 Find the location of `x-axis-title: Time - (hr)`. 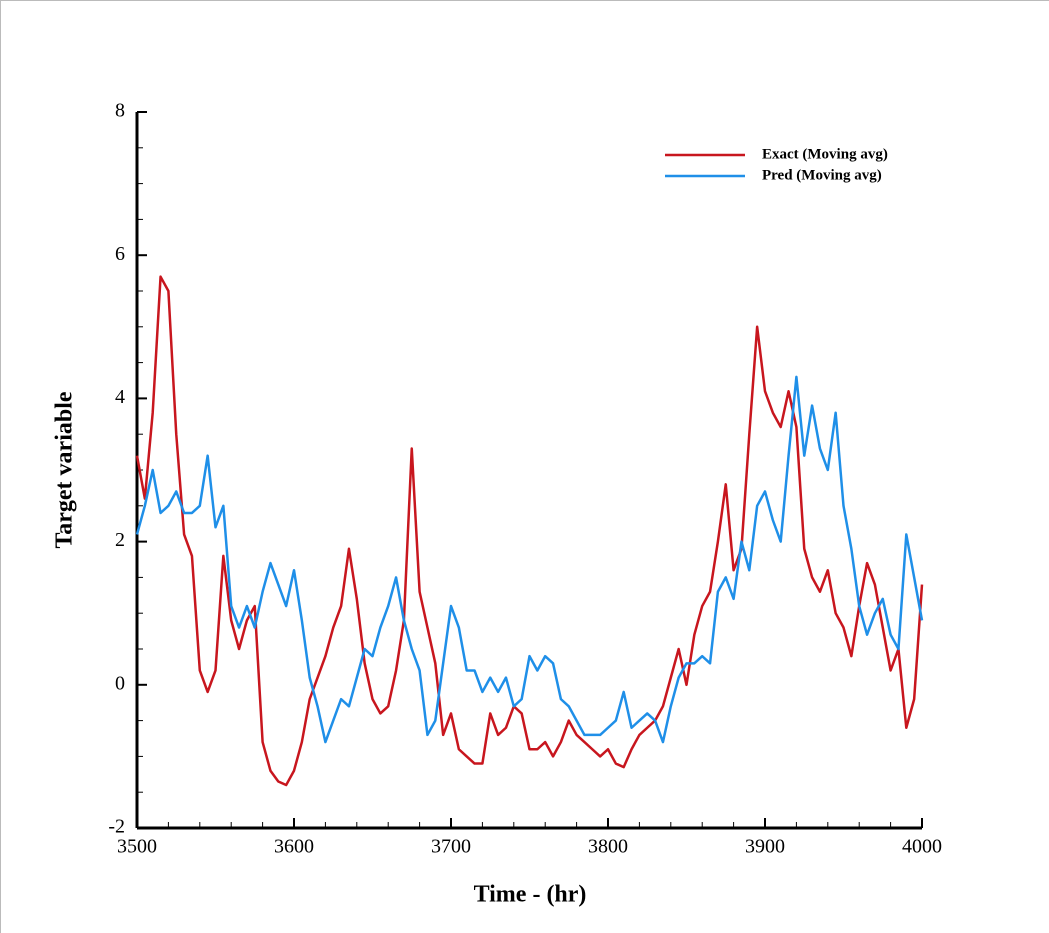

x-axis-title: Time - (hr) is located at coordinates (530, 895).